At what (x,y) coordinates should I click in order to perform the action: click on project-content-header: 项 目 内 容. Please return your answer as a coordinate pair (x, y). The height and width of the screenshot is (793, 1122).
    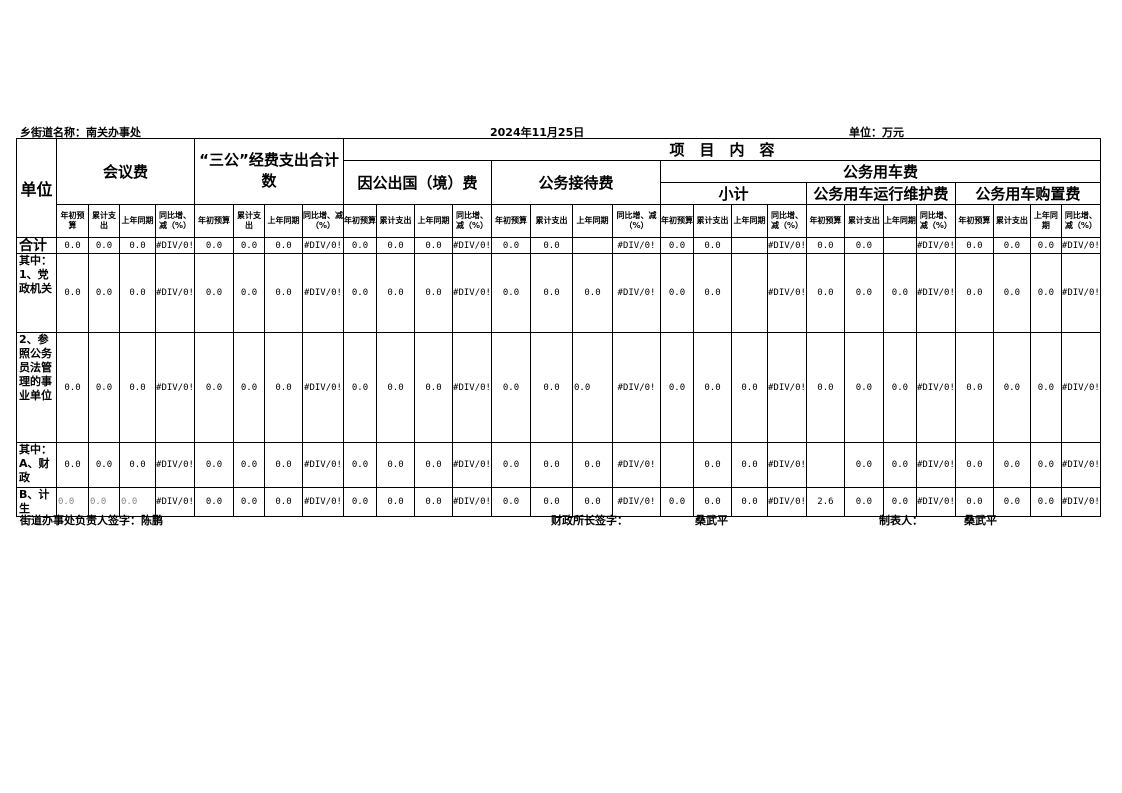
    Looking at the image, I should click on (722, 149).